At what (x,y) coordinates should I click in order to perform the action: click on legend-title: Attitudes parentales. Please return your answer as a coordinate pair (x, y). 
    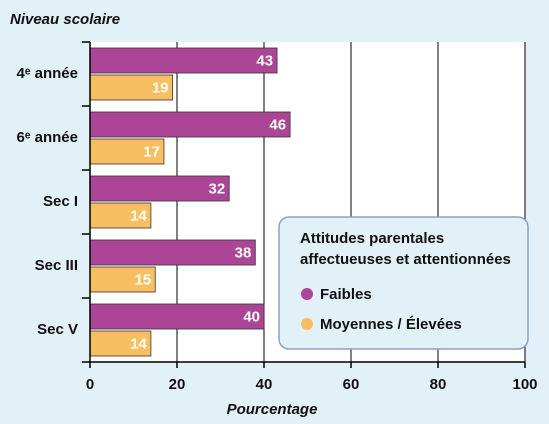
    Looking at the image, I should click on (372, 238).